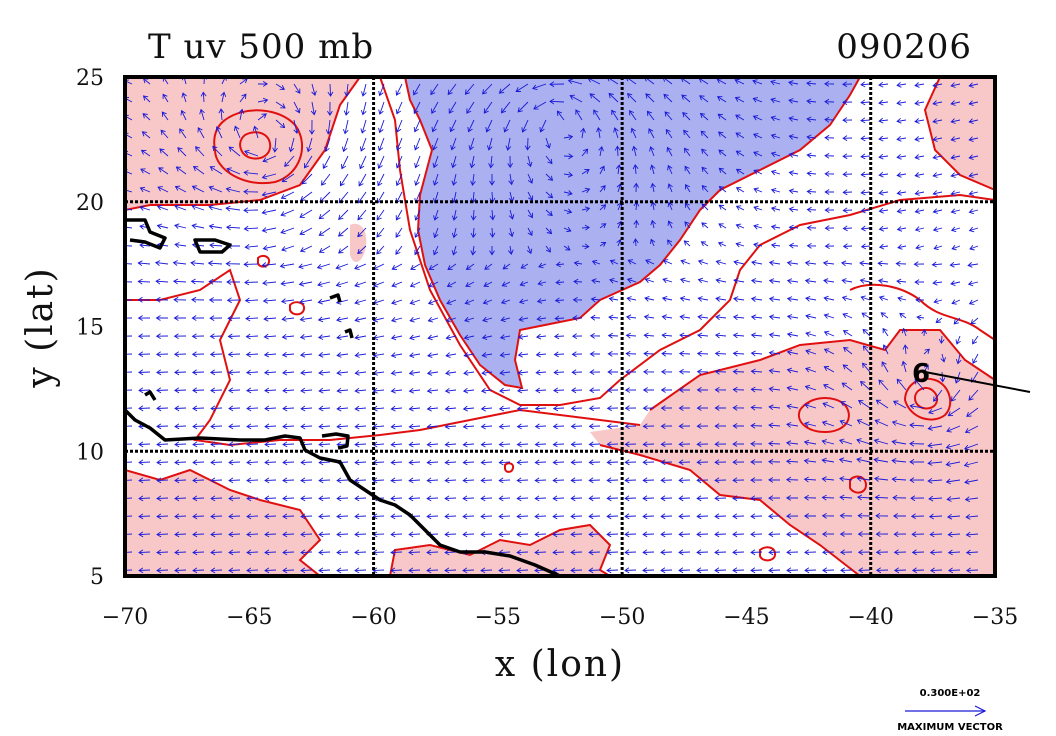  I want to click on warm-region-sw, so click(222, 523).